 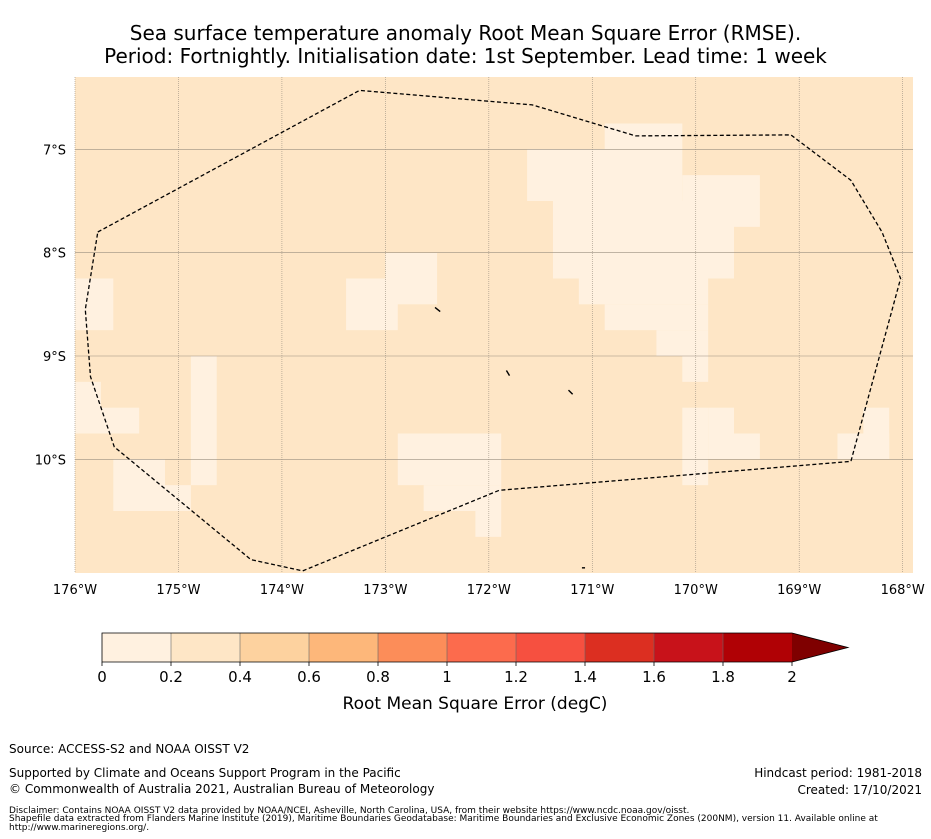 I want to click on colorbar-tick-label: 0.8, so click(x=378, y=677).